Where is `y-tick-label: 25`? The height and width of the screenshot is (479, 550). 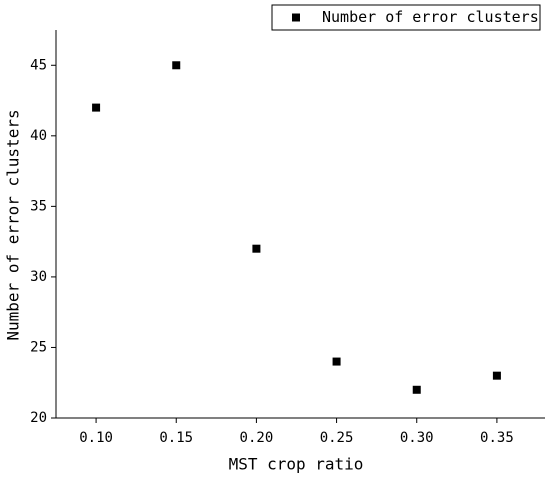 y-tick-label: 25 is located at coordinates (38, 347).